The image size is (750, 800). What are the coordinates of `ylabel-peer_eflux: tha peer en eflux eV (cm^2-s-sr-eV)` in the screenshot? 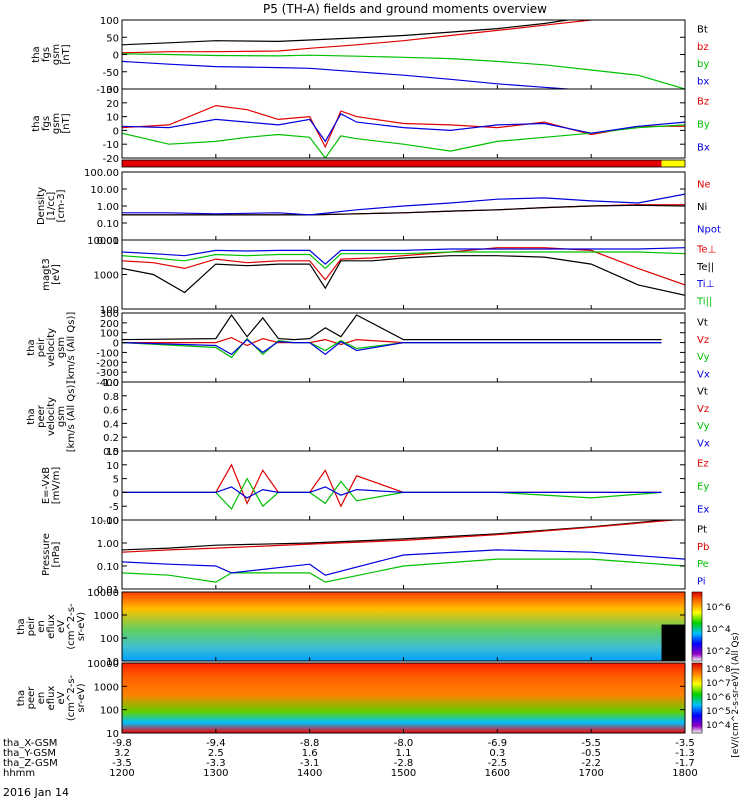 It's located at (51, 697).